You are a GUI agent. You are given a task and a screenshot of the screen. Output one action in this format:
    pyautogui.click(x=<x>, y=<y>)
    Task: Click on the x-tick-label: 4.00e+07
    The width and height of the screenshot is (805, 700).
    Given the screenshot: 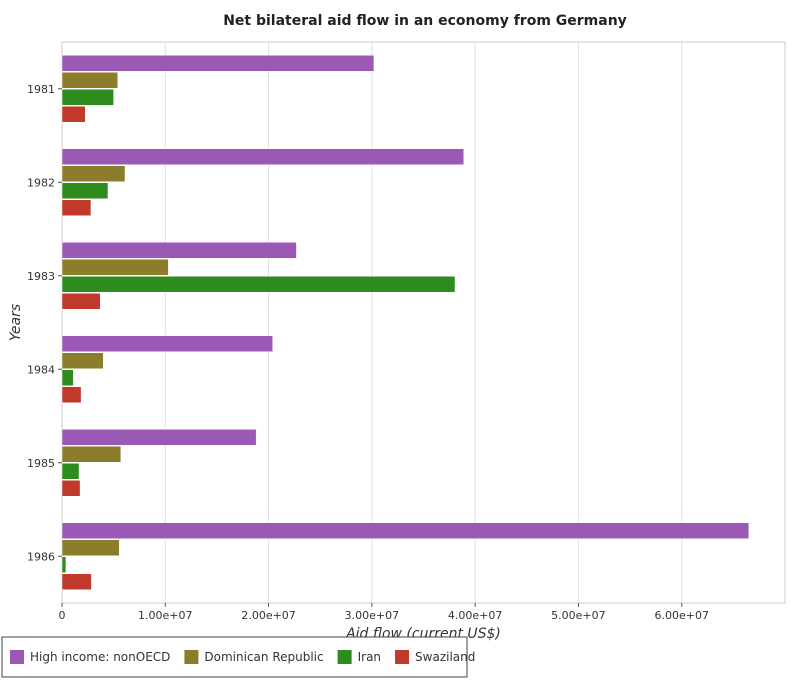 What is the action you would take?
    pyautogui.click(x=475, y=615)
    